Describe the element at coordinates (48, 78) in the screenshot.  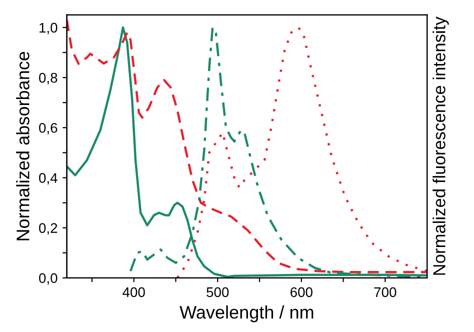
I see `y-tick-label: 0,8` at that location.